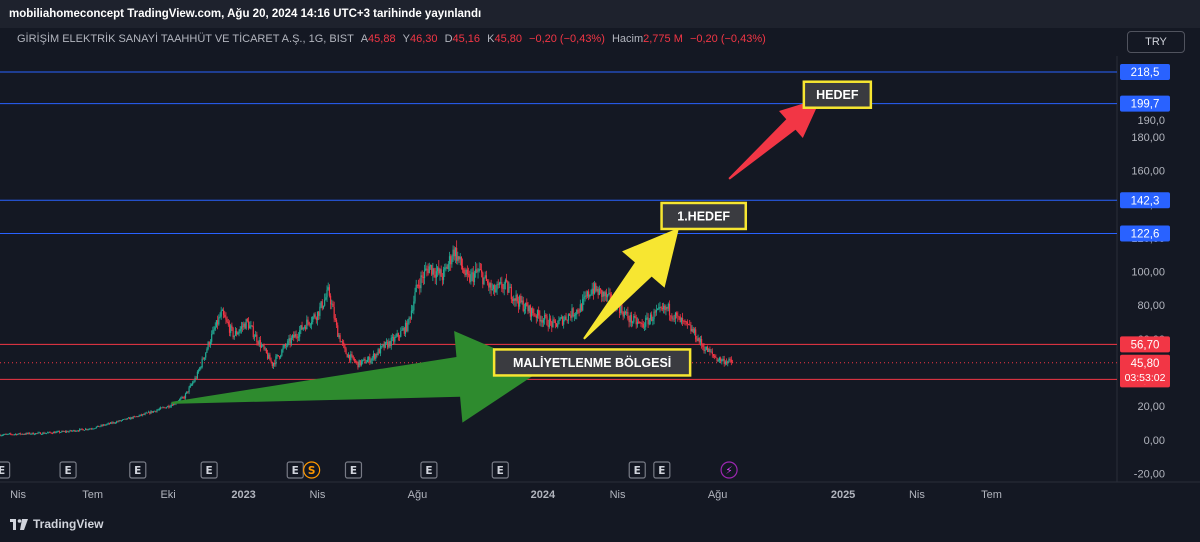 The height and width of the screenshot is (542, 1200). What do you see at coordinates (137, 471) in the screenshot?
I see `earnings-marker-label: E` at bounding box center [137, 471].